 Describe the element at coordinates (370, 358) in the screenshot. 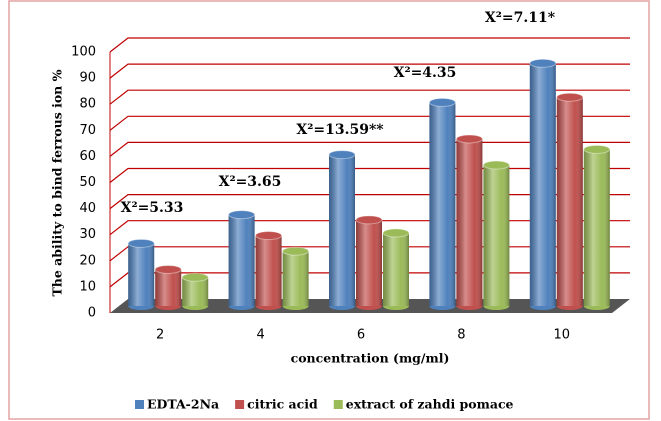

I see `x-axis-label: concentration (mg/ml)` at that location.